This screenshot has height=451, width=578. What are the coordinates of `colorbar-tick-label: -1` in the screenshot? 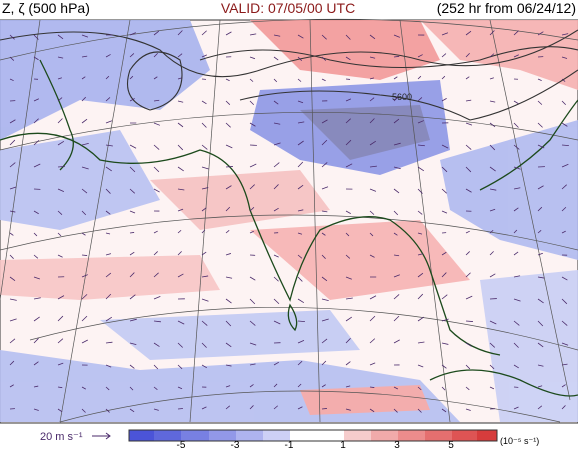 It's located at (289, 445).